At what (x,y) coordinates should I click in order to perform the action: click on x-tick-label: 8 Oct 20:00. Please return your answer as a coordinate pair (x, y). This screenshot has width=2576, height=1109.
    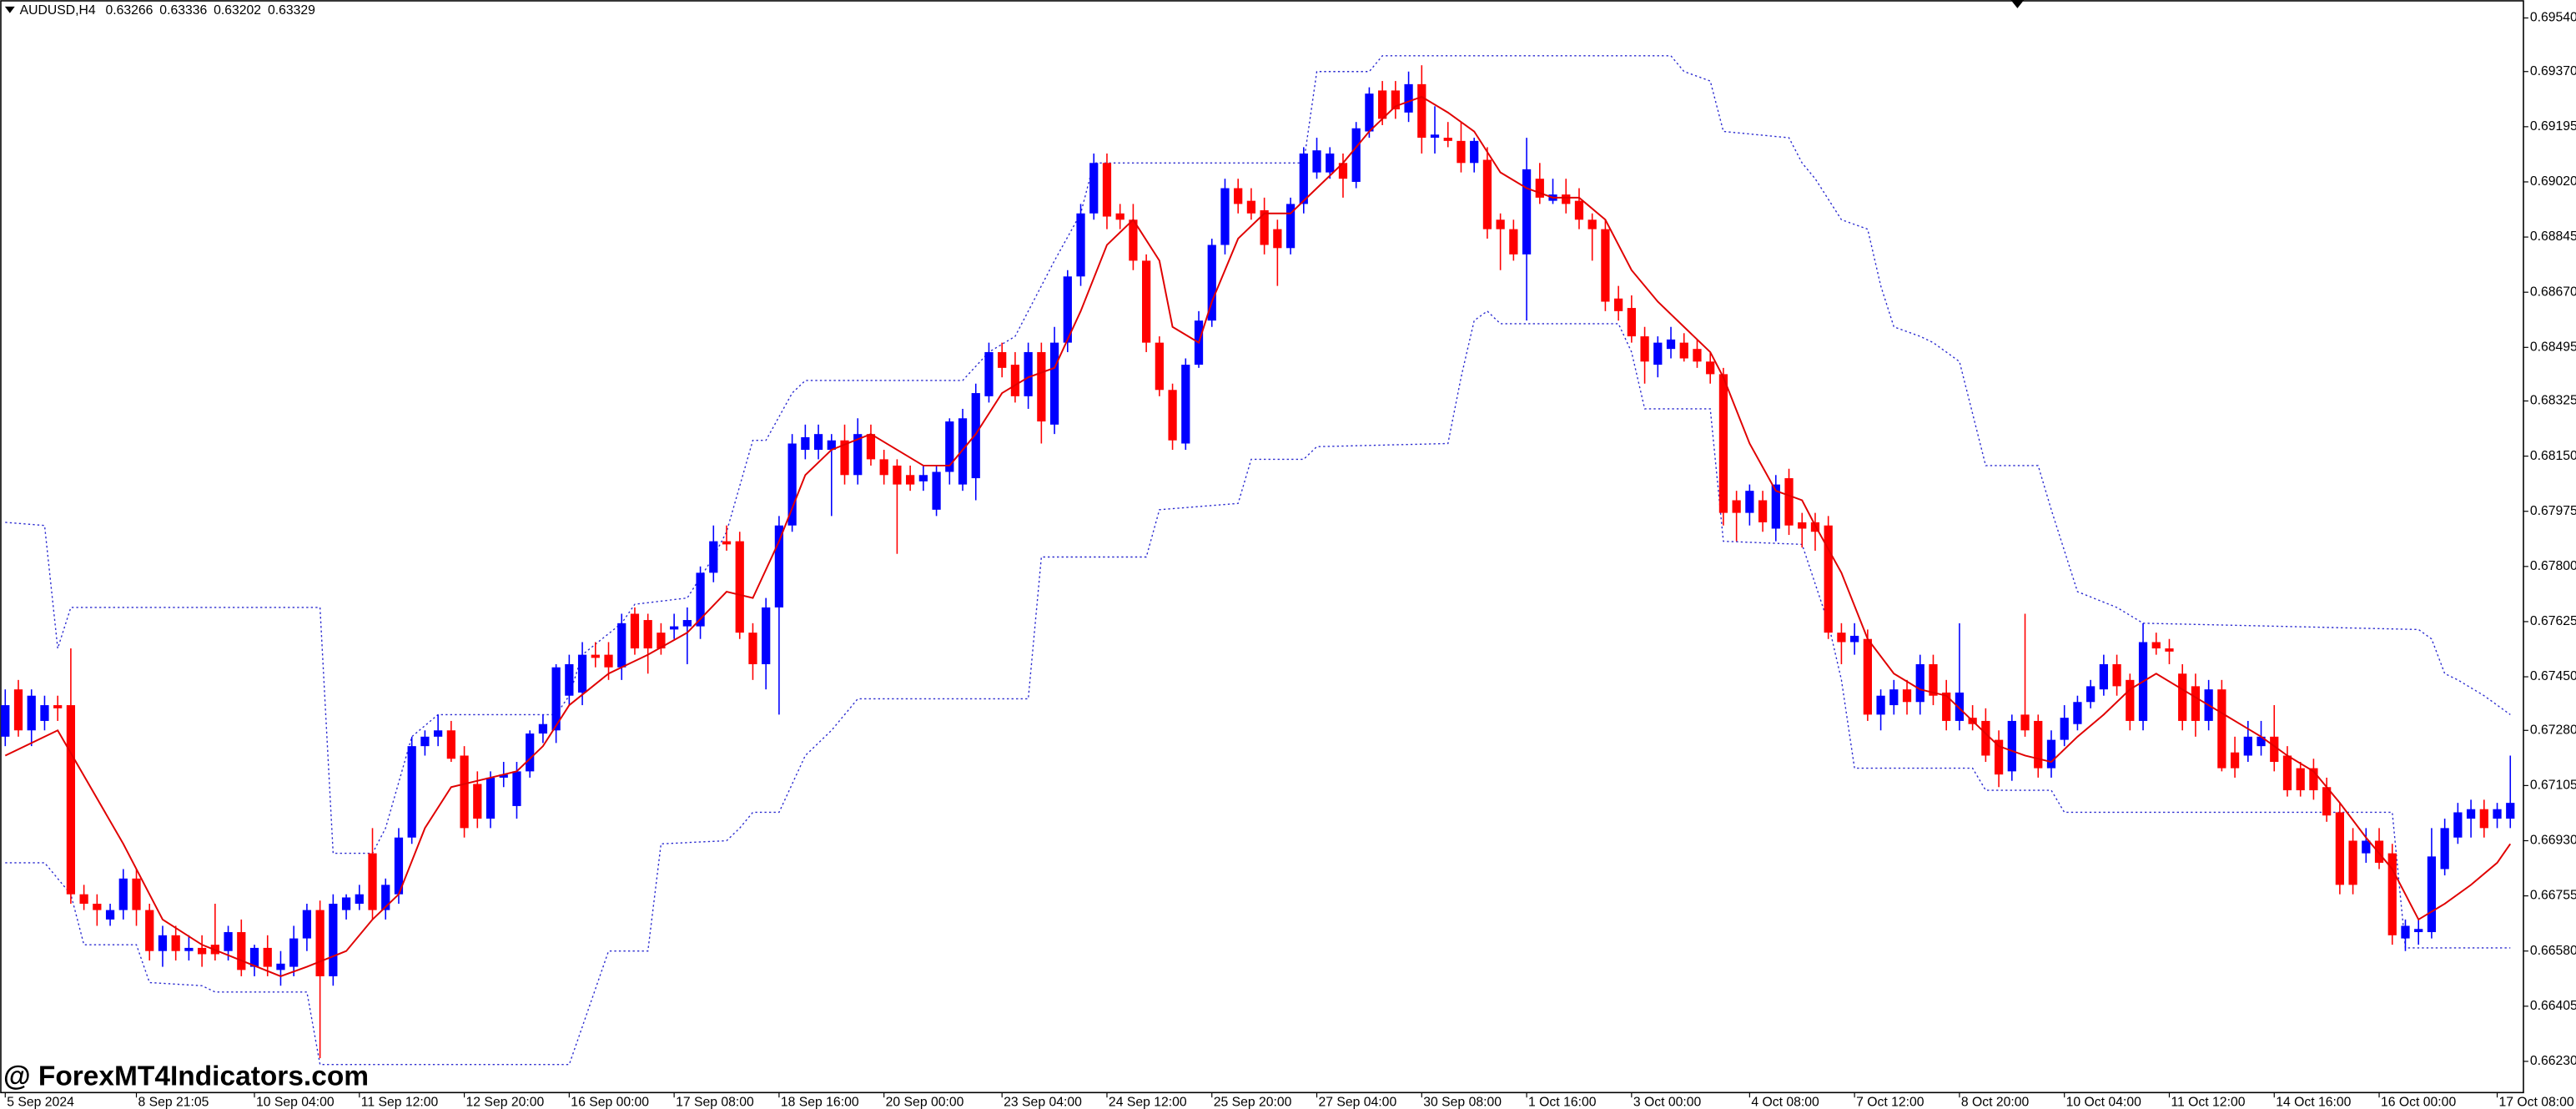
    Looking at the image, I should click on (1995, 1102).